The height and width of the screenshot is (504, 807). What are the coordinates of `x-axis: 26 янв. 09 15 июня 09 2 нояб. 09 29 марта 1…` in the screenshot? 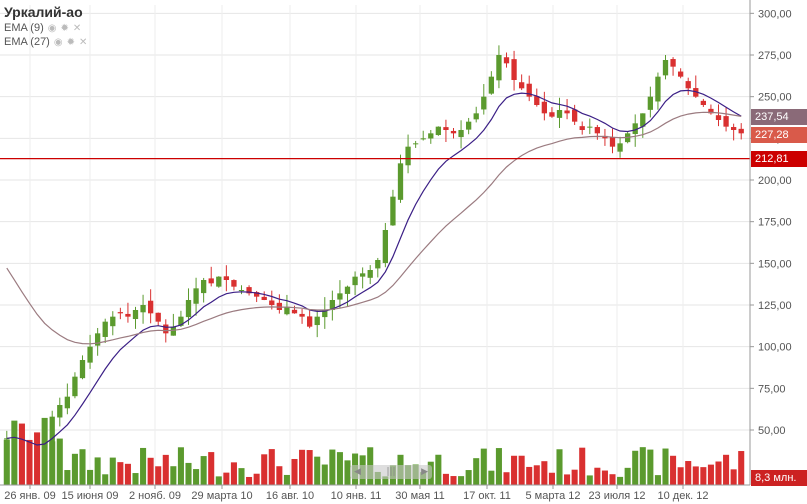 It's located at (375, 493).